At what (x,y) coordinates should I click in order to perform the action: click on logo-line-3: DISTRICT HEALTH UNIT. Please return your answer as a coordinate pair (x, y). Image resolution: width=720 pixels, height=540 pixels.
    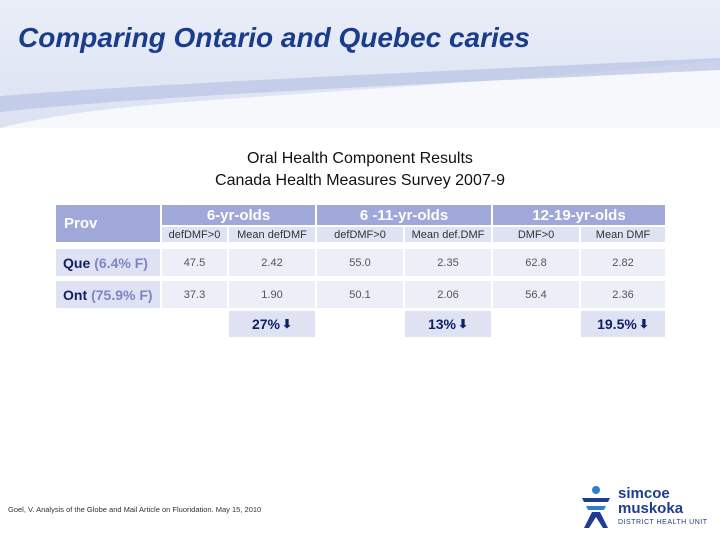
    Looking at the image, I should click on (663, 522).